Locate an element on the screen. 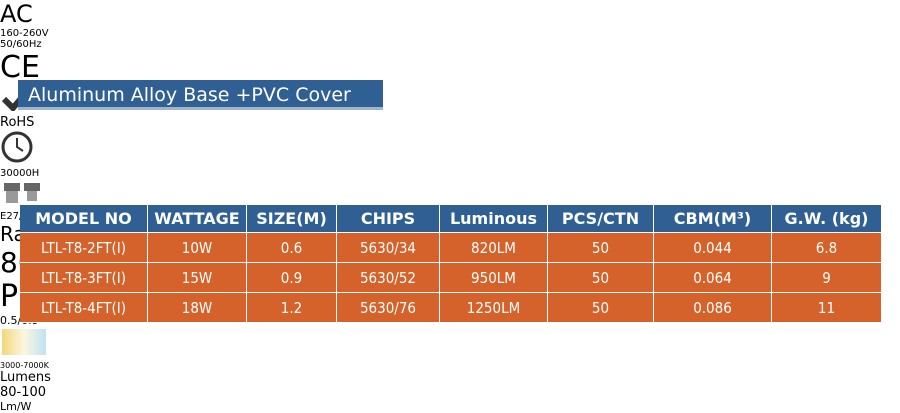 The image size is (900, 413). icon-text: Lumens is located at coordinates (25, 377).